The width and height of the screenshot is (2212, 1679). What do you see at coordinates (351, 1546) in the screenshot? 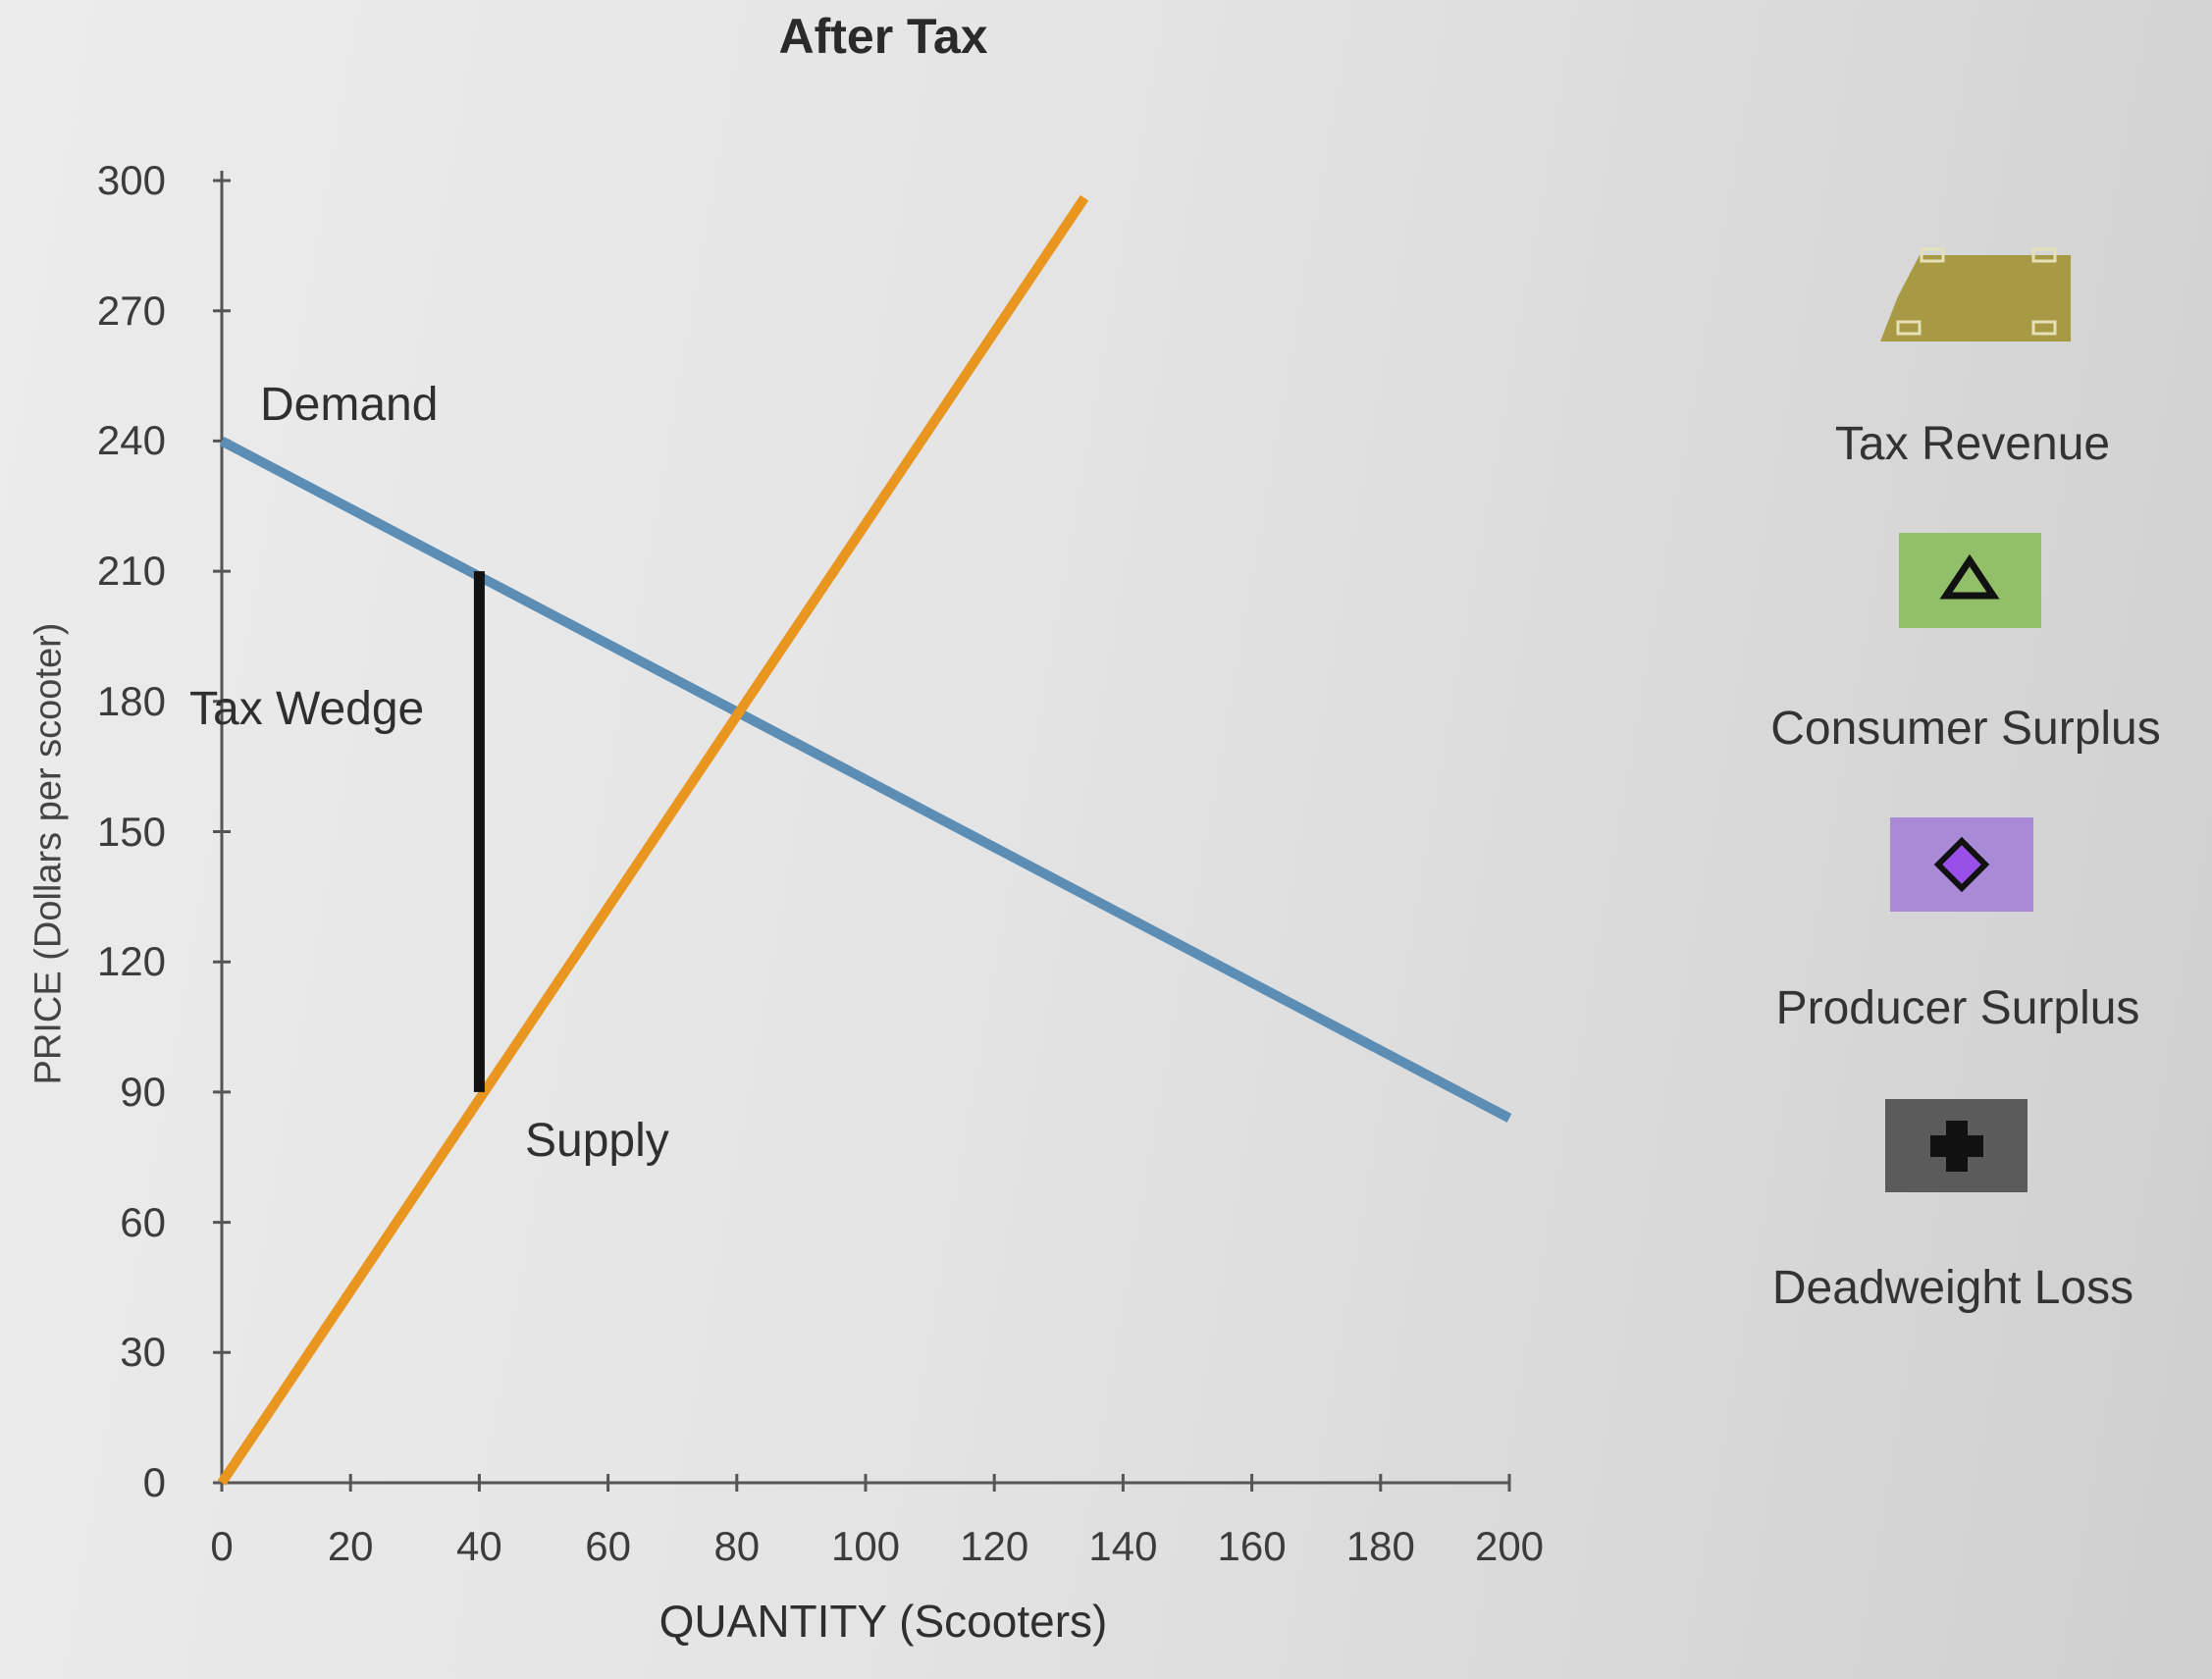
I see `x-tick-label: 20` at bounding box center [351, 1546].